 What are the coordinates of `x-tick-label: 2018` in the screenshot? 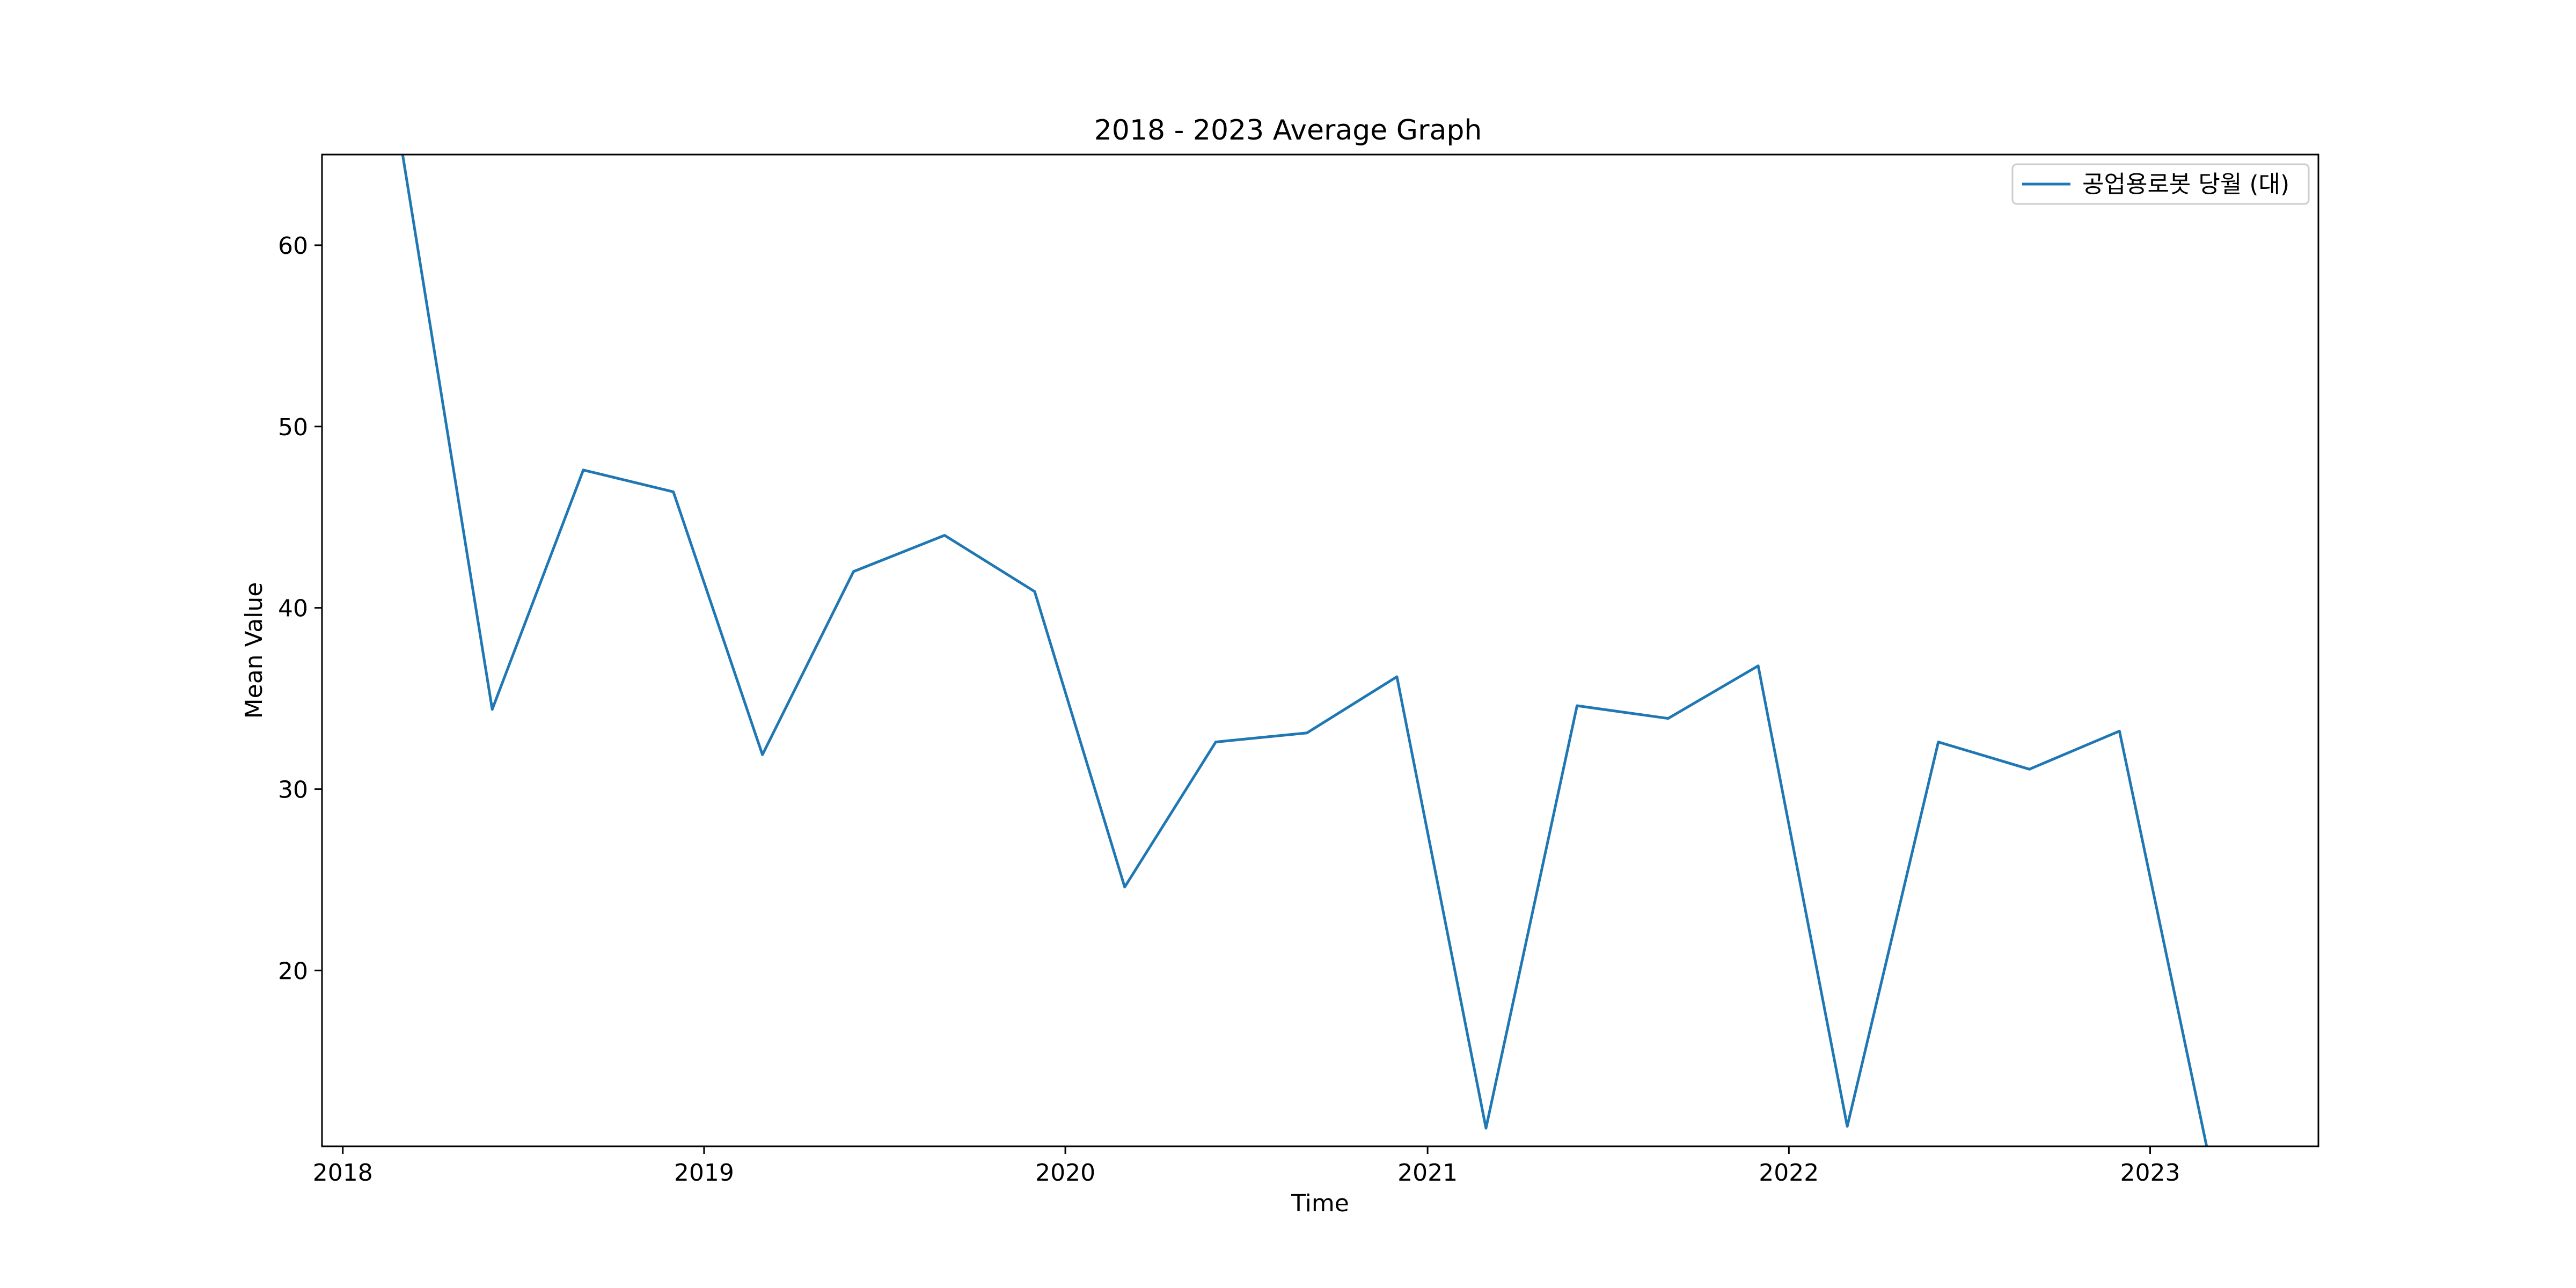 It's located at (343, 1173).